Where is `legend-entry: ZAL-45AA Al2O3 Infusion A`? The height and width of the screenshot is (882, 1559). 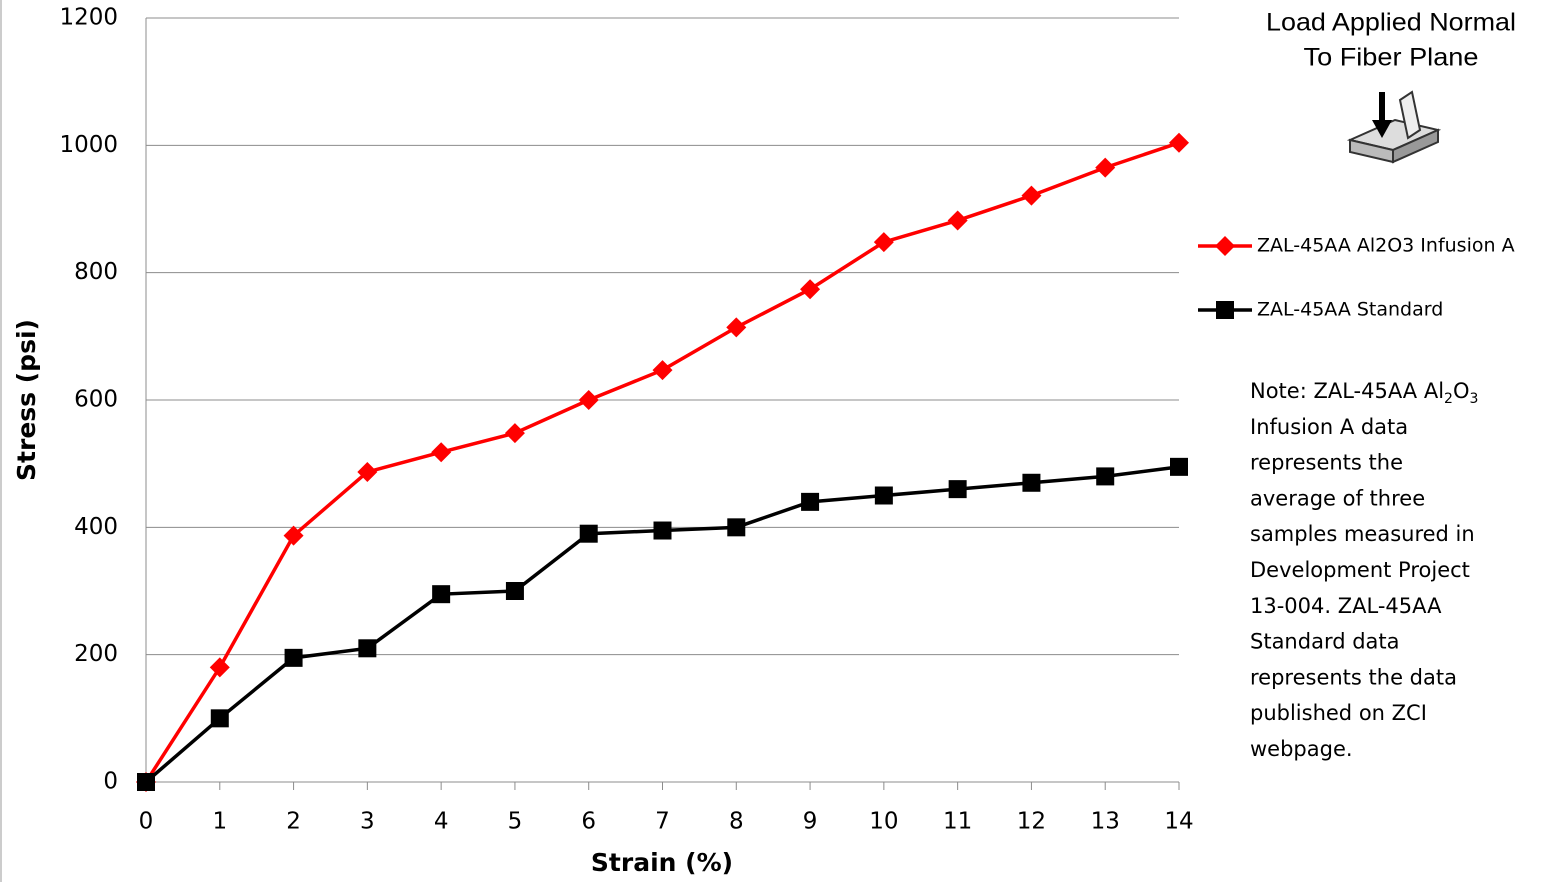
legend-entry: ZAL-45AA Al2O3 Infusion A is located at coordinates (1356, 246).